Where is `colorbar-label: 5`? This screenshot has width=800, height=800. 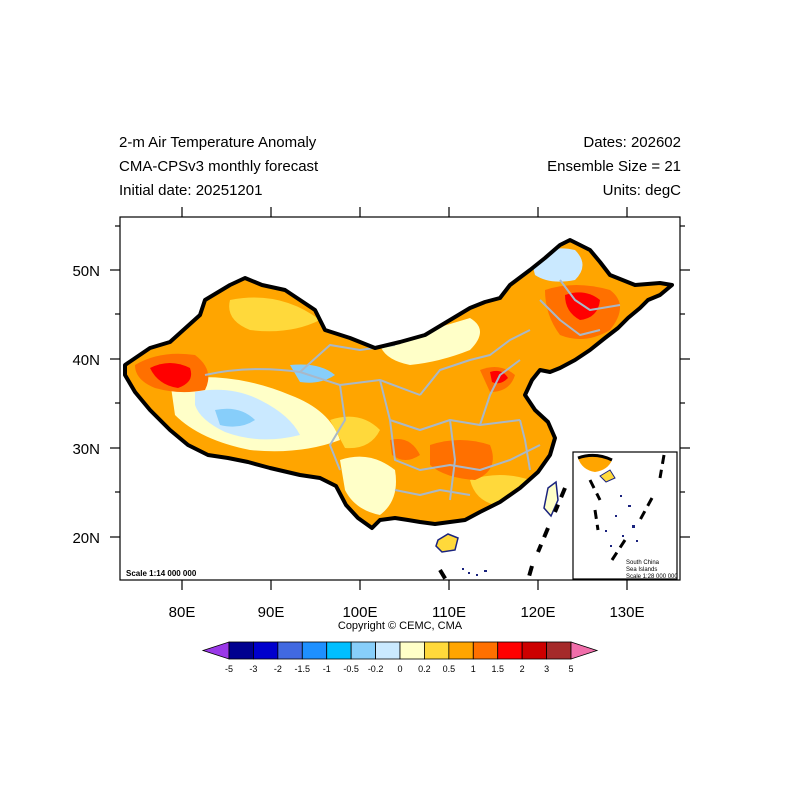 colorbar-label: 5 is located at coordinates (570, 669).